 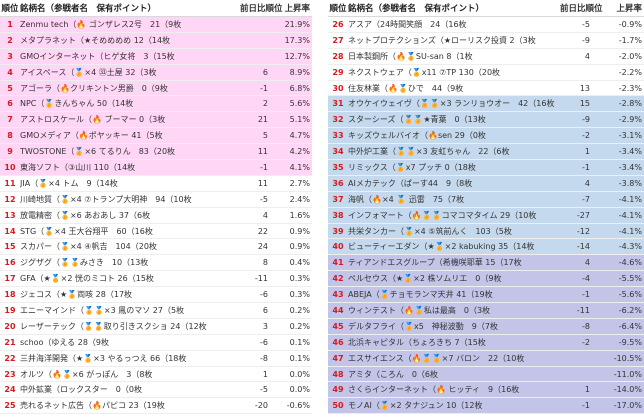 I want to click on rise-rate-cell: 6.8%, so click(x=299, y=88).